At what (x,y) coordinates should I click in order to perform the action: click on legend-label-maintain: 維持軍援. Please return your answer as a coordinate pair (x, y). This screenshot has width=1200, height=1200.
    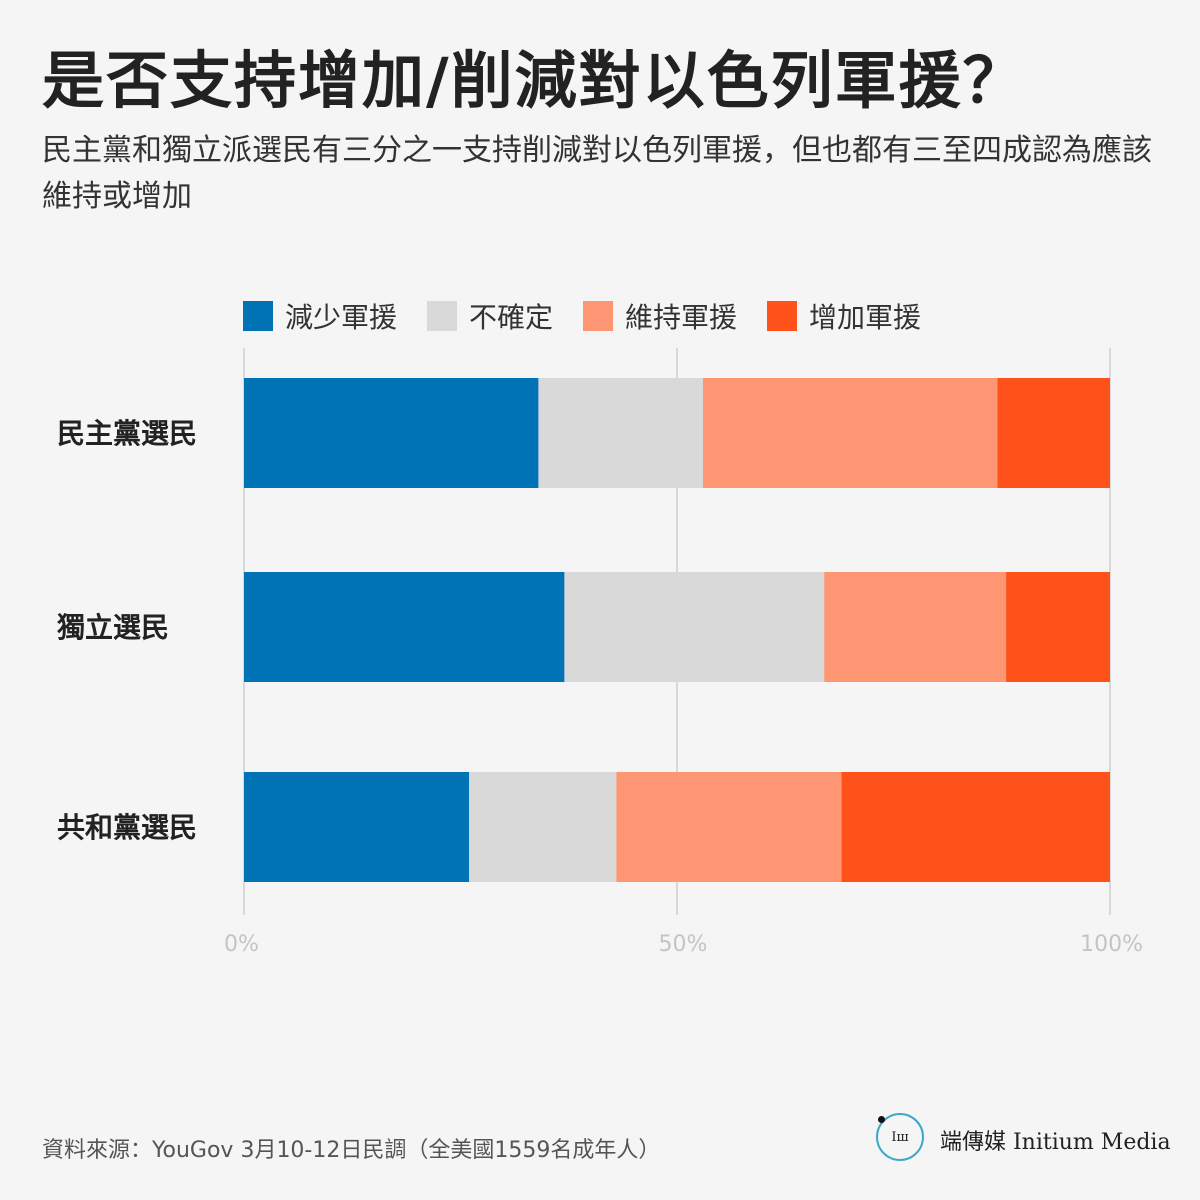
    Looking at the image, I should click on (681, 317).